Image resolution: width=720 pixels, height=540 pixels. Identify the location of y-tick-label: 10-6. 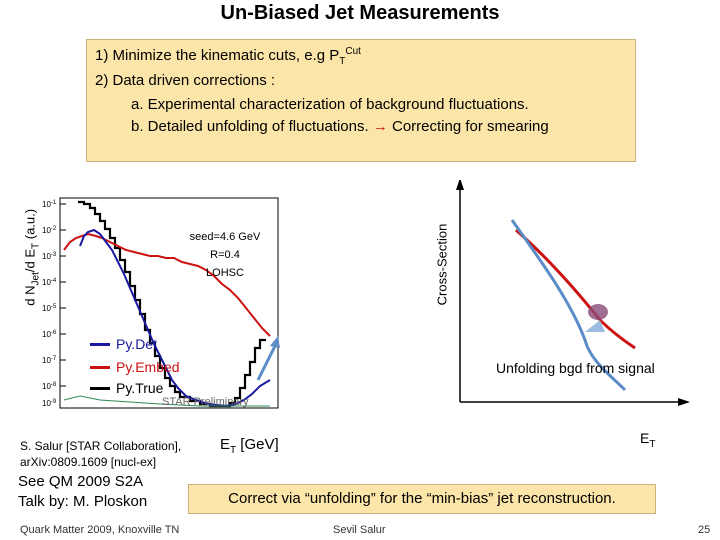
(49, 334).